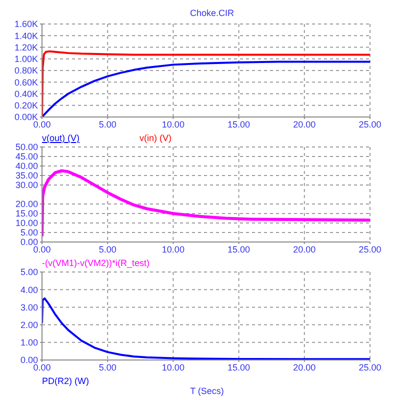 Image resolution: width=394 pixels, height=400 pixels. What do you see at coordinates (26, 59) in the screenshot?
I see `y-tick-label: 1.00K` at bounding box center [26, 59].